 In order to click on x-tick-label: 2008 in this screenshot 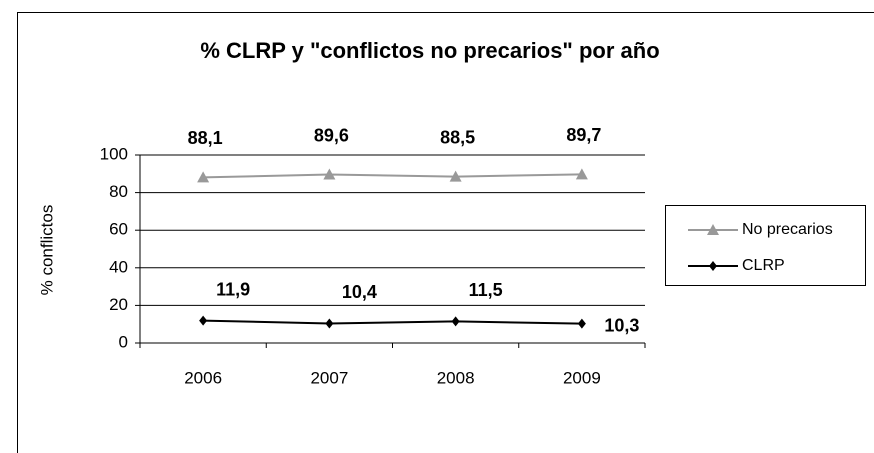, I will do `click(456, 377)`.